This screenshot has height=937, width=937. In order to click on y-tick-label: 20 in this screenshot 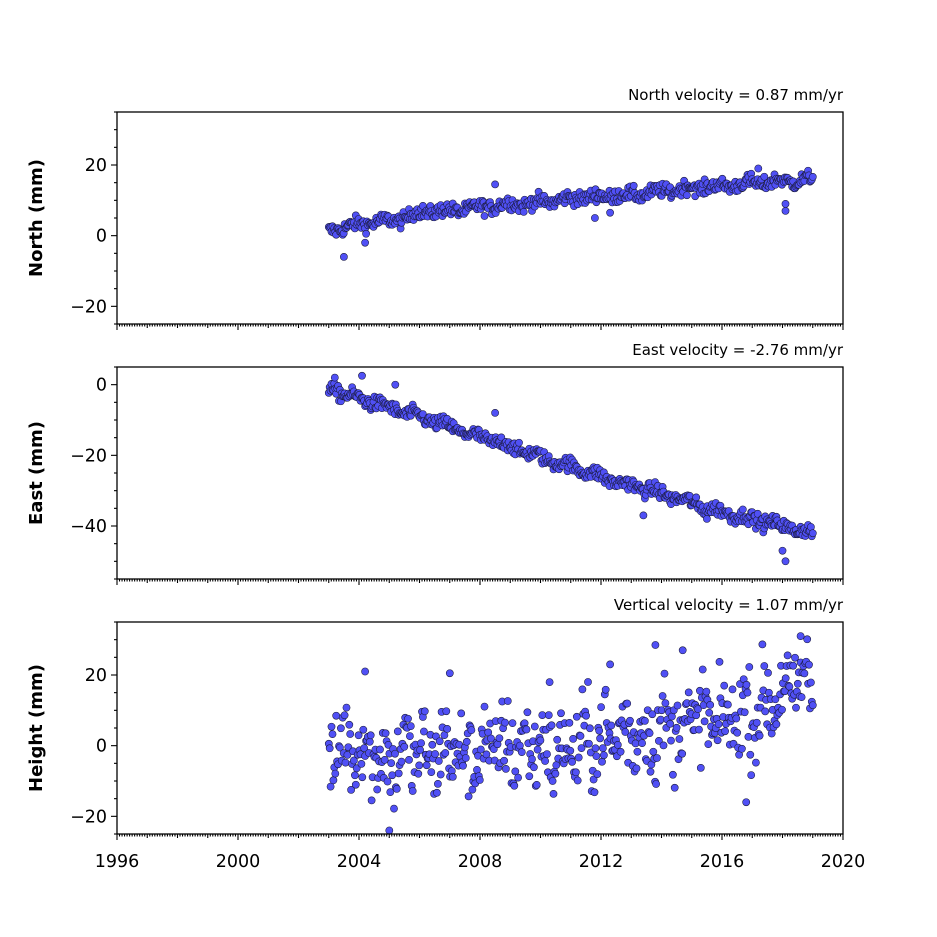, I will do `click(96, 676)`.